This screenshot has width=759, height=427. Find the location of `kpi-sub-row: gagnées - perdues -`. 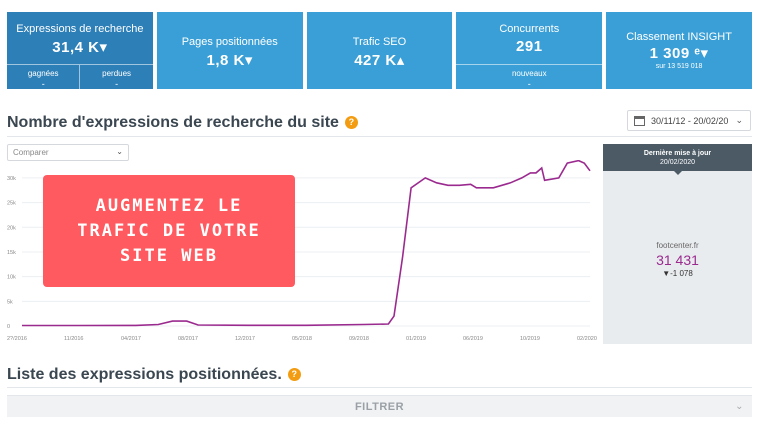

kpi-sub-row: gagnées - perdues - is located at coordinates (80, 76).